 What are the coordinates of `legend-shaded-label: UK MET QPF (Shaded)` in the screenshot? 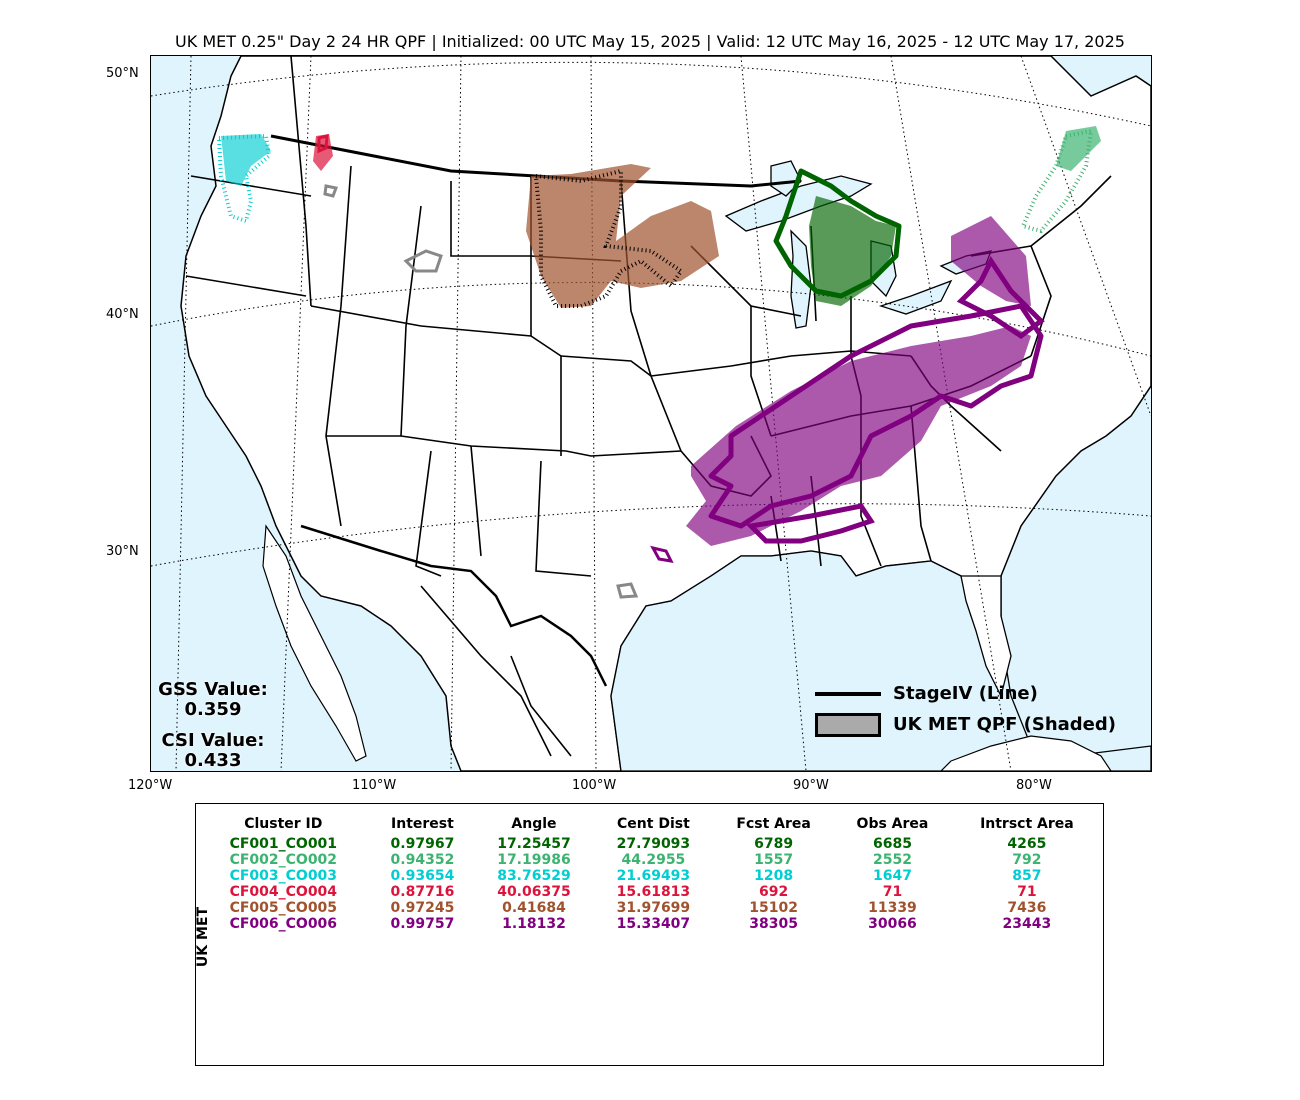 It's located at (1004, 724).